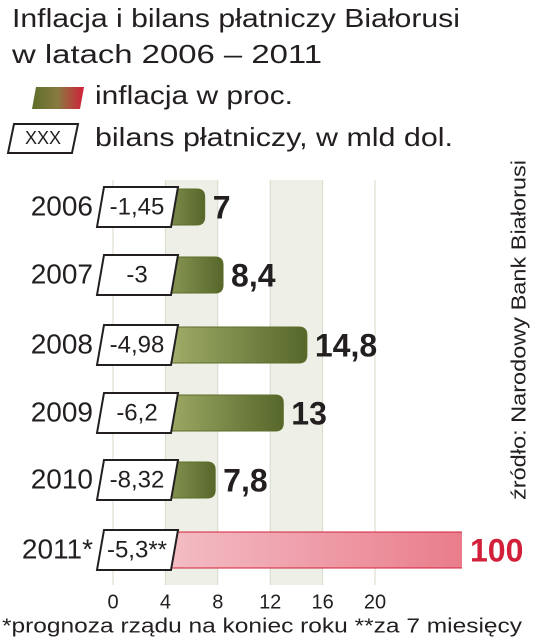  What do you see at coordinates (194, 95) in the screenshot?
I see `legend-label: inflacja w proc.` at bounding box center [194, 95].